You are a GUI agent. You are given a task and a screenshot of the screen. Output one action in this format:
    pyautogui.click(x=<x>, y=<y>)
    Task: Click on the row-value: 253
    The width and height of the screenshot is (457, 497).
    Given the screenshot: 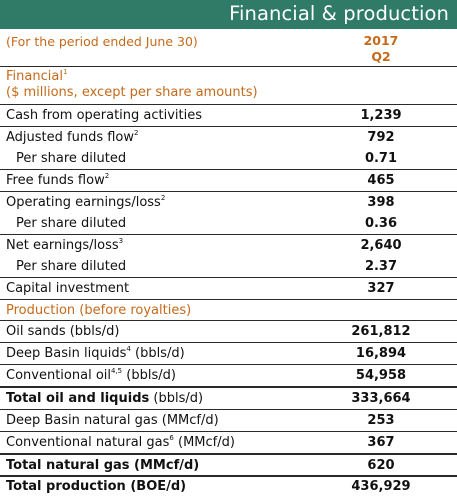 What is the action you would take?
    pyautogui.click(x=381, y=420)
    